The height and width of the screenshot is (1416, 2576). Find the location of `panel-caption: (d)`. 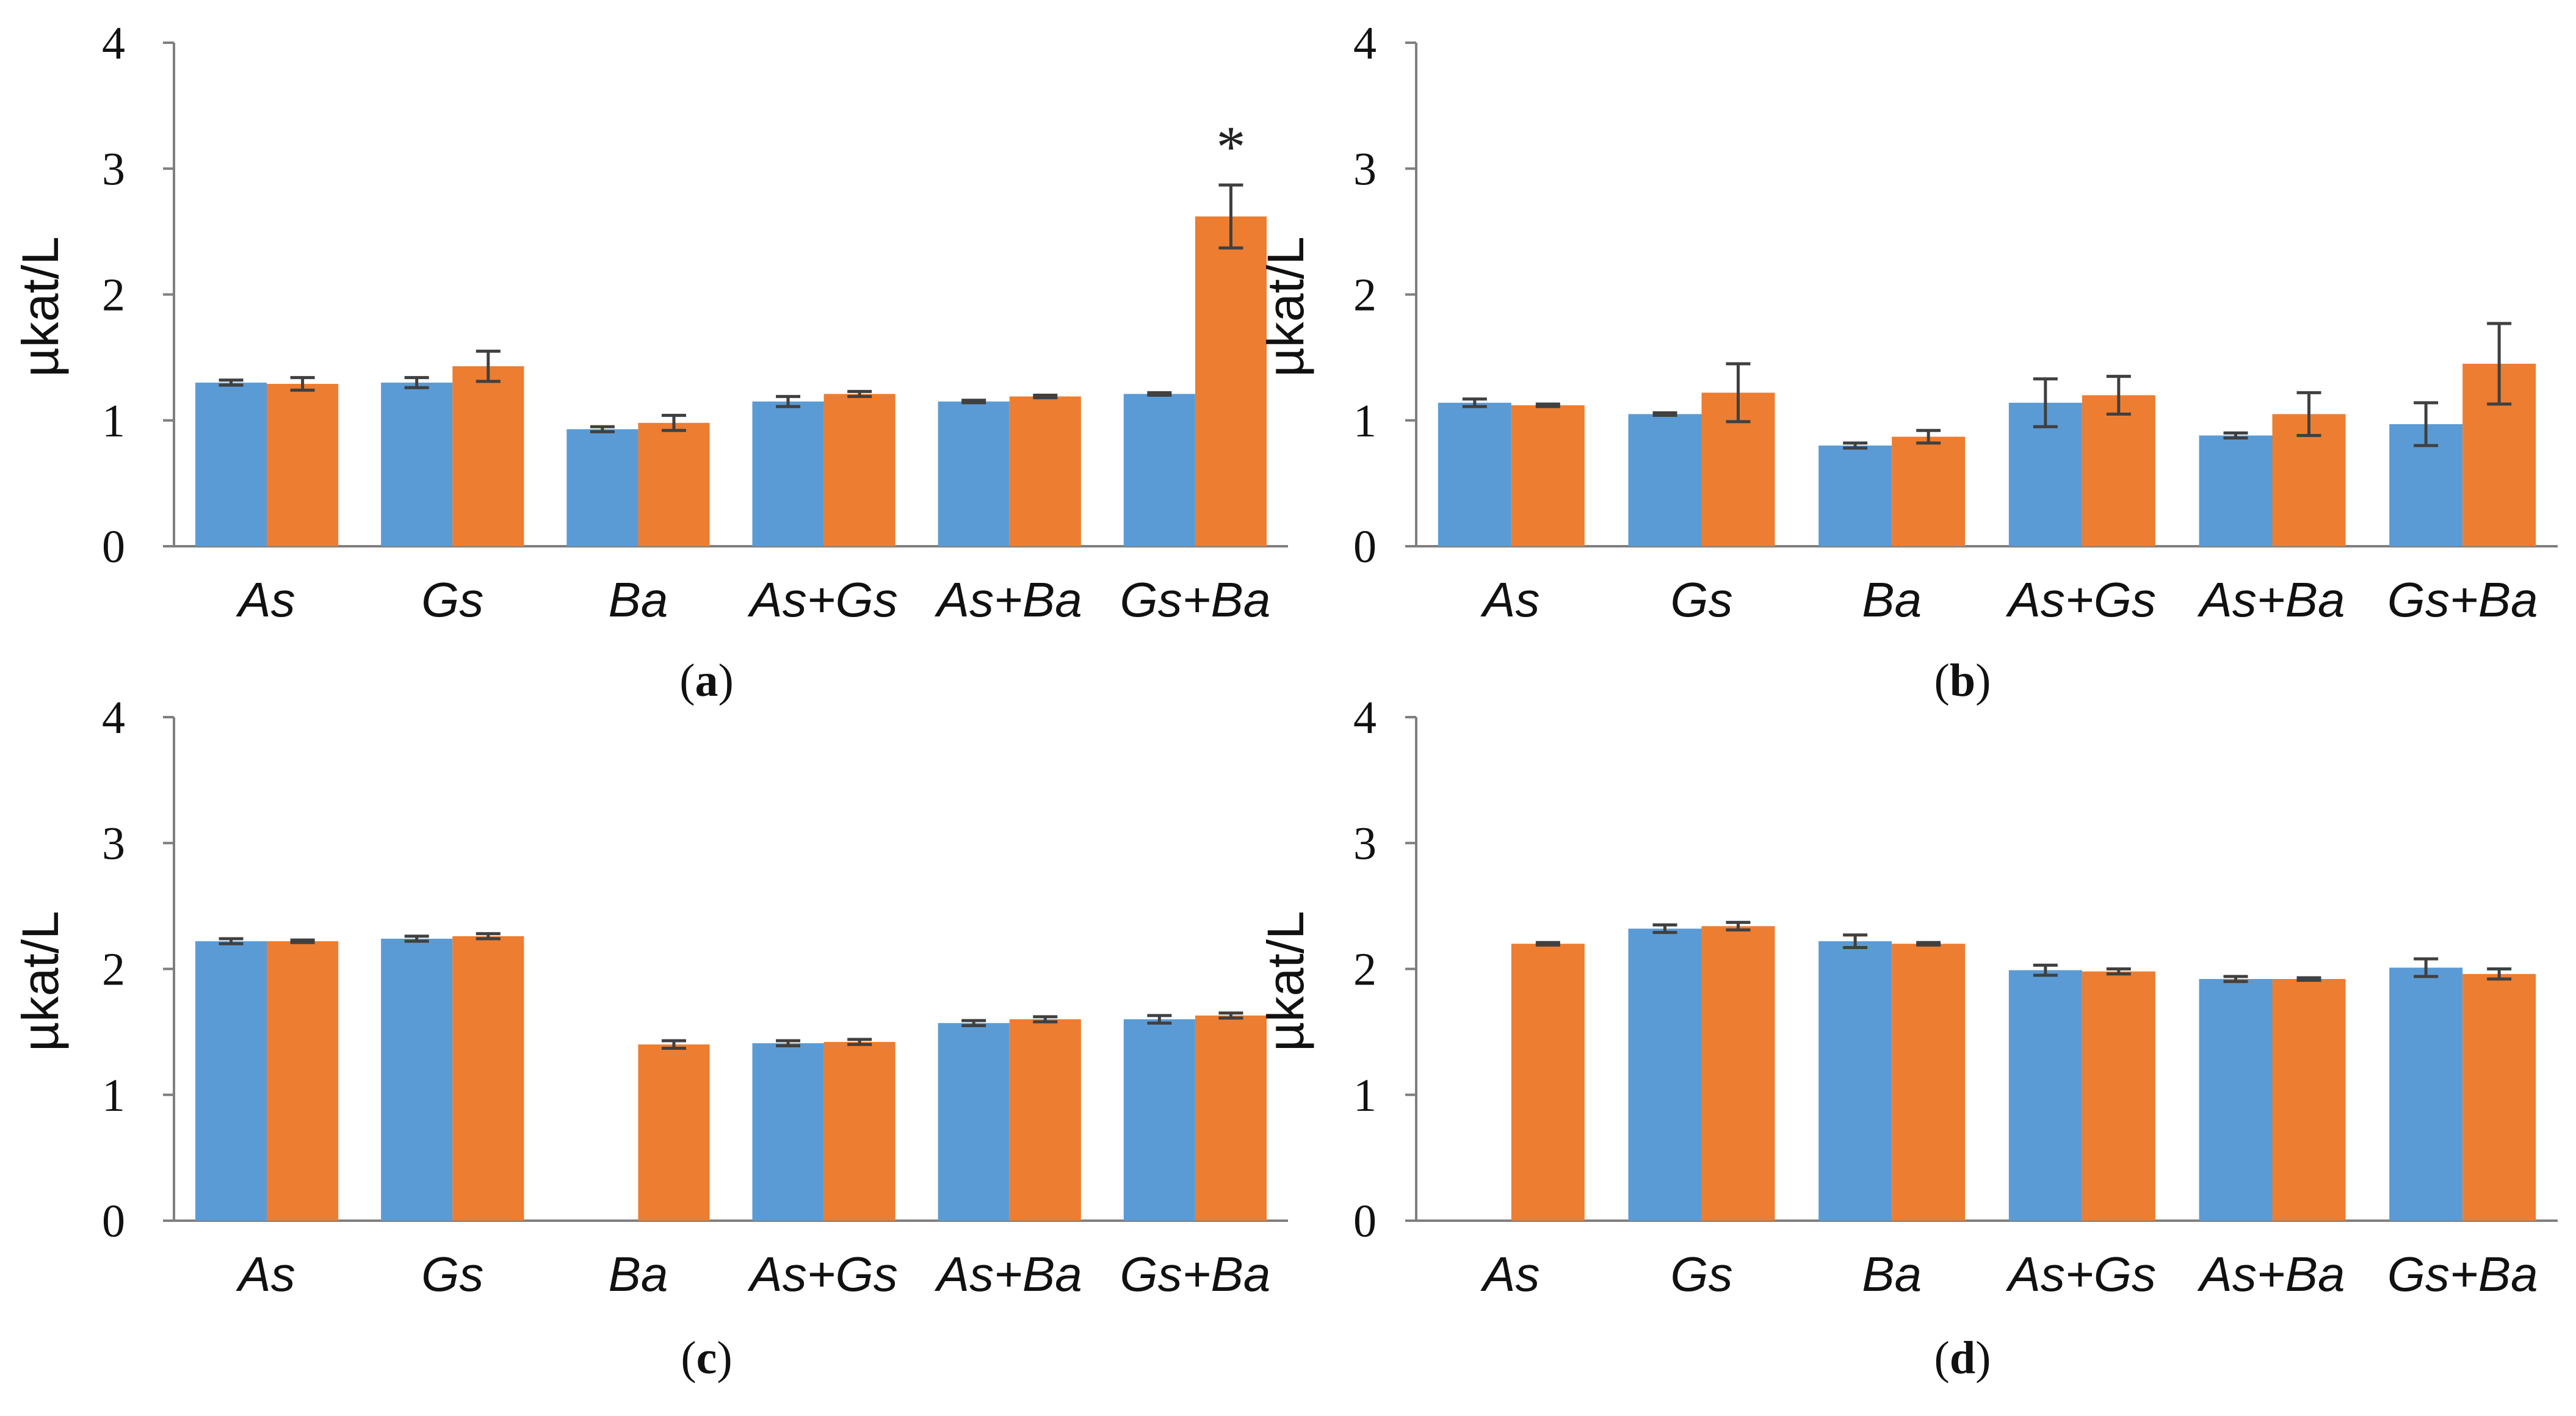

panel-caption: (d) is located at coordinates (1962, 1358).